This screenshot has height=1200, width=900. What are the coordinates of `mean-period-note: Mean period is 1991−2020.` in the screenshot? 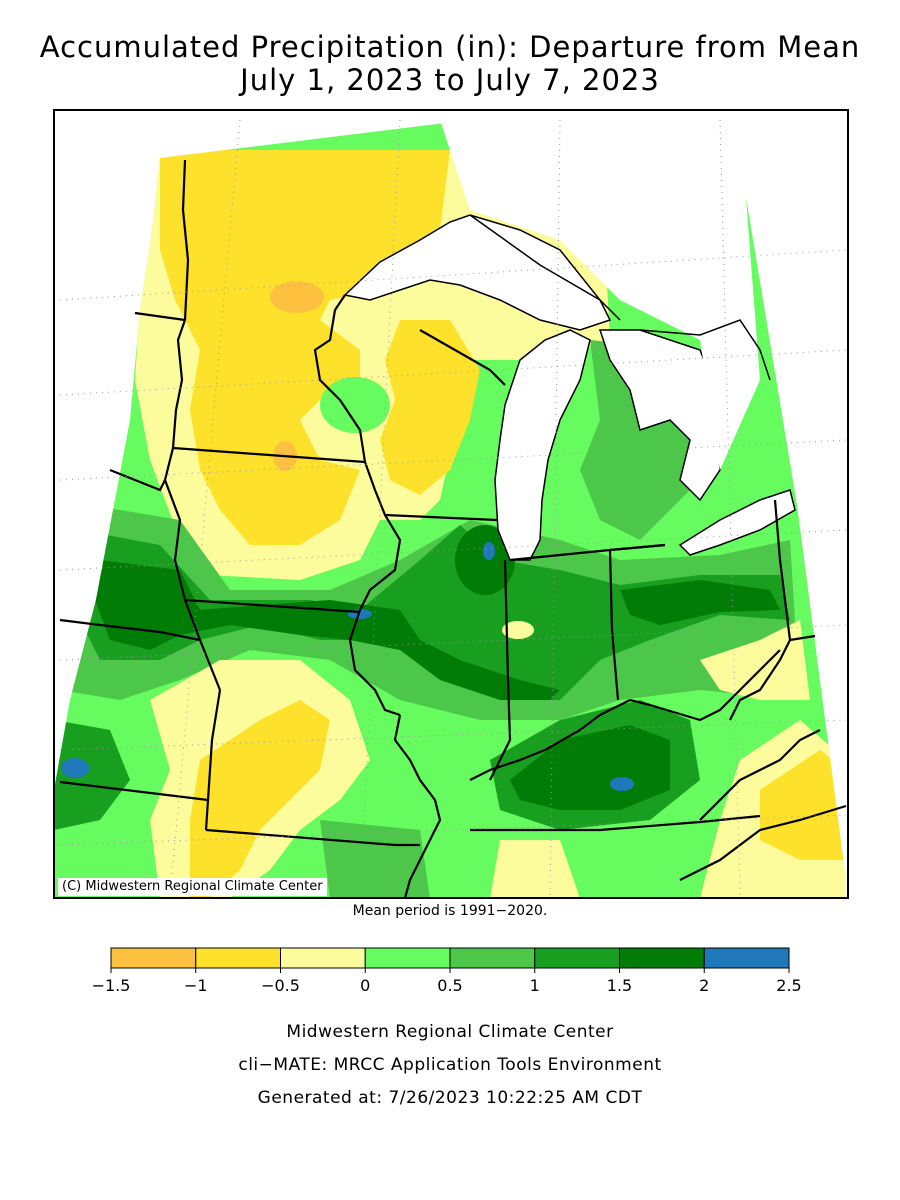 It's located at (450, 911).